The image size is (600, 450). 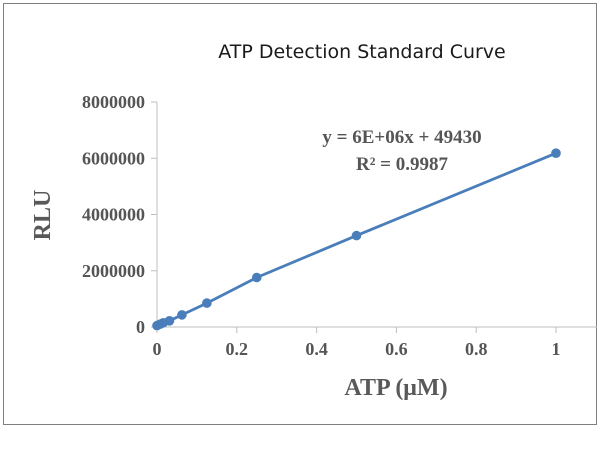 I want to click on r-squared-label: R² = 0.9987, so click(x=402, y=164).